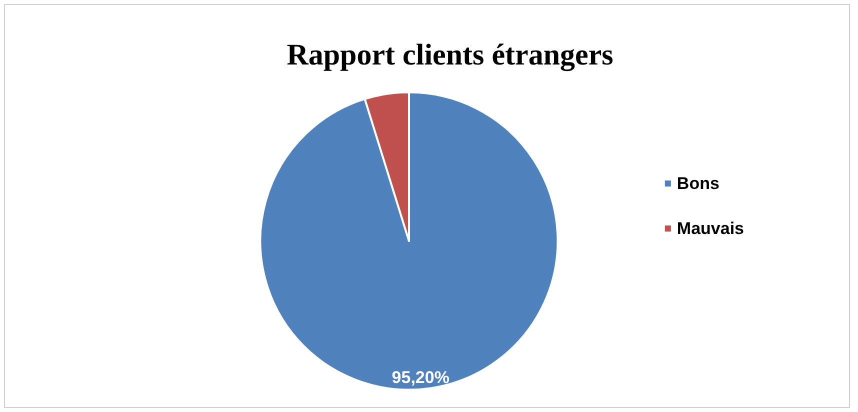  I want to click on chart-title: Rapport clients étrangers, so click(450, 55).